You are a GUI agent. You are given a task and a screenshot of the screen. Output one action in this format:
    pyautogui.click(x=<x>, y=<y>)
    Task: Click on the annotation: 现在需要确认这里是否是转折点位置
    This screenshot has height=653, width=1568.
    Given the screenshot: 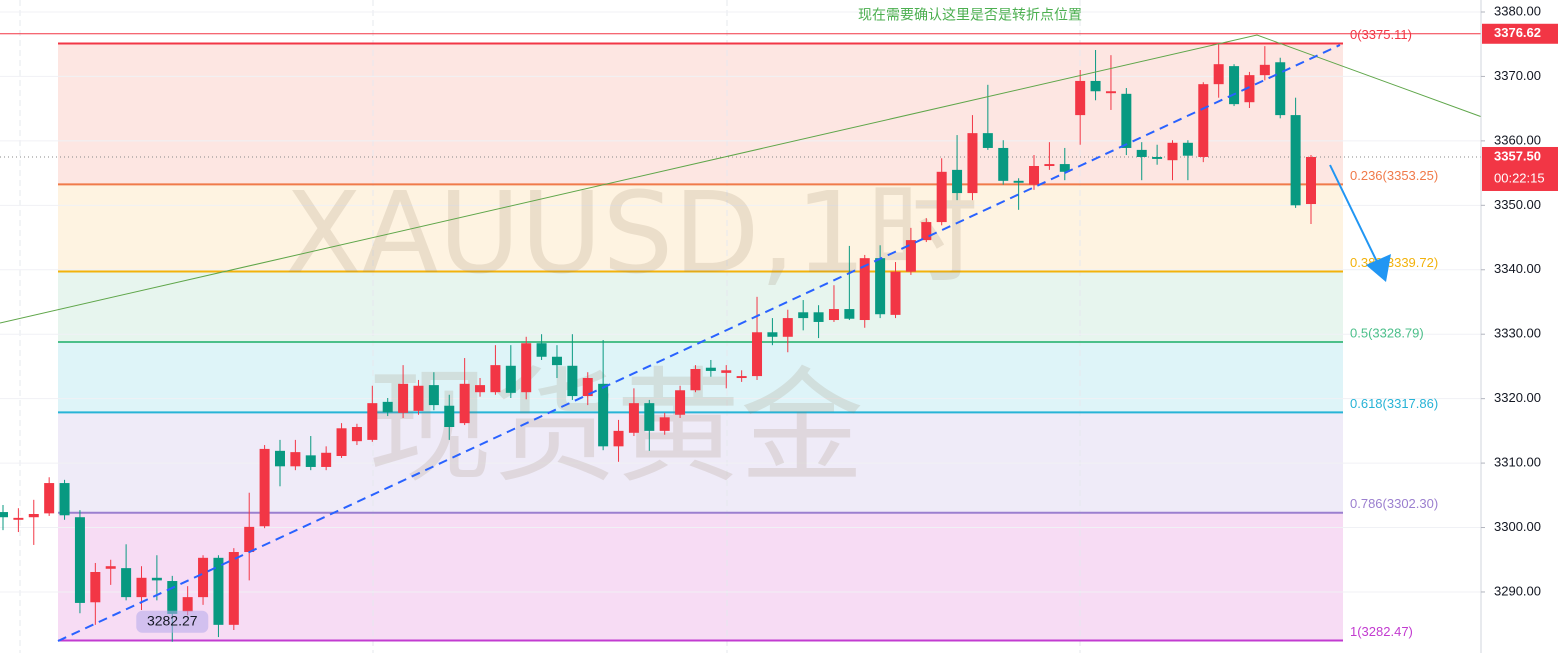 What is the action you would take?
    pyautogui.click(x=970, y=15)
    